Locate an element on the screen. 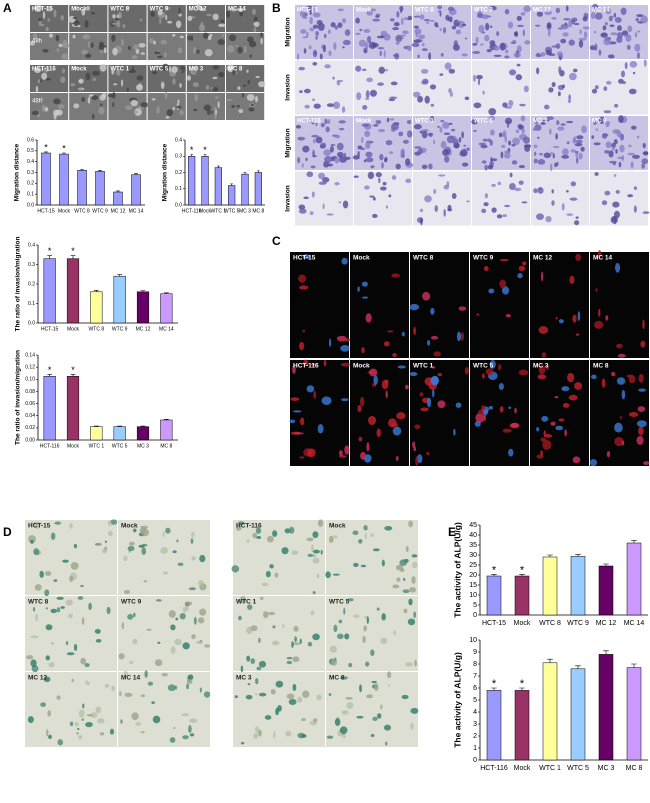 The height and width of the screenshot is (803, 650). image-label: Mock is located at coordinates (79, 10).